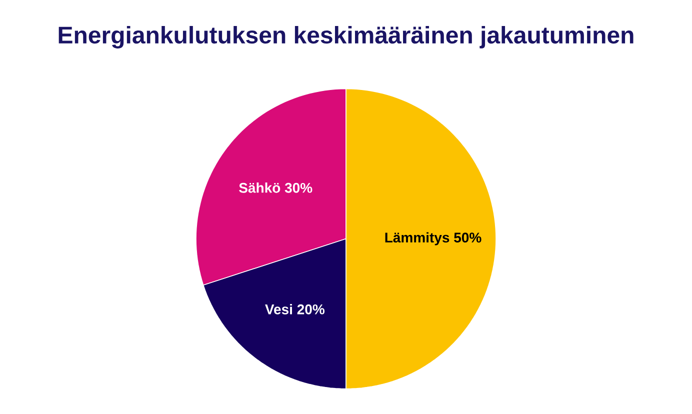 The height and width of the screenshot is (414, 692). Describe the element at coordinates (468, 237) in the screenshot. I see `data-label: 50%` at that location.